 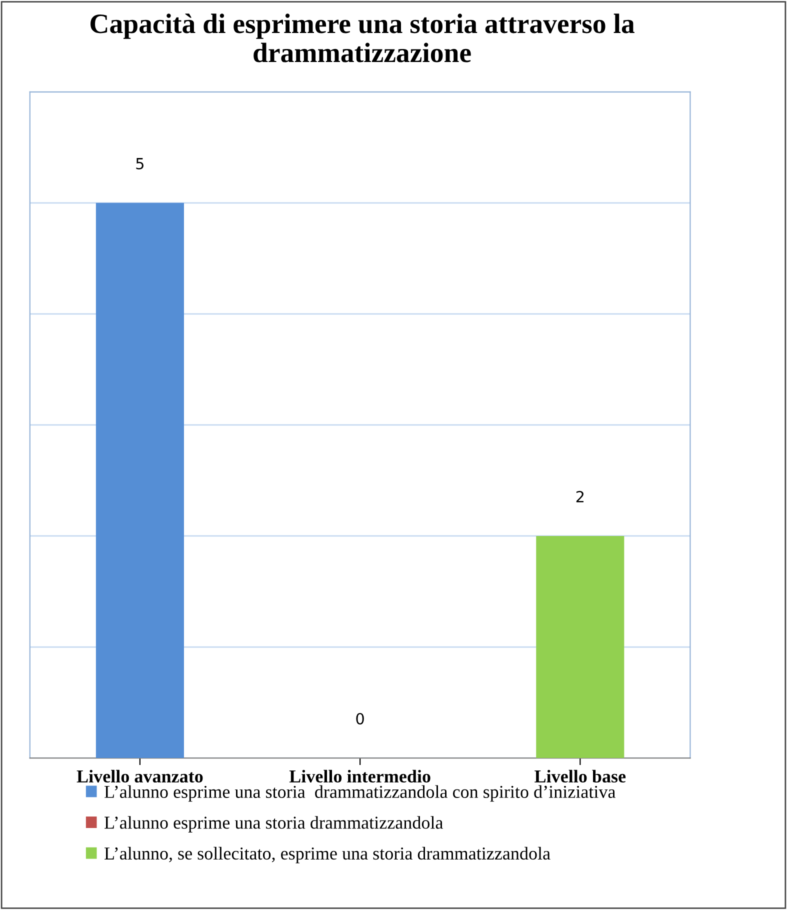 What do you see at coordinates (359, 776) in the screenshot?
I see `x-tick-label: Livello intermedio` at bounding box center [359, 776].